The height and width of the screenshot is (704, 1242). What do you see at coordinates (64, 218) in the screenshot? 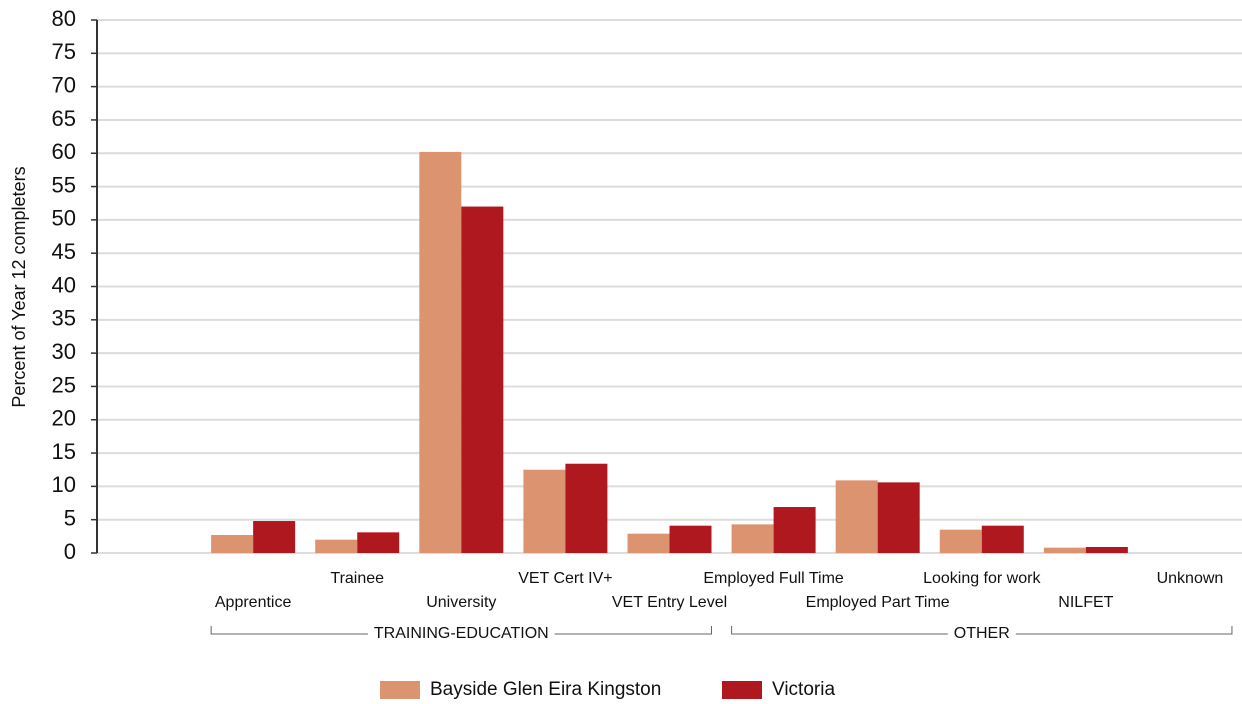
I see `y-tick-label: 50` at bounding box center [64, 218].